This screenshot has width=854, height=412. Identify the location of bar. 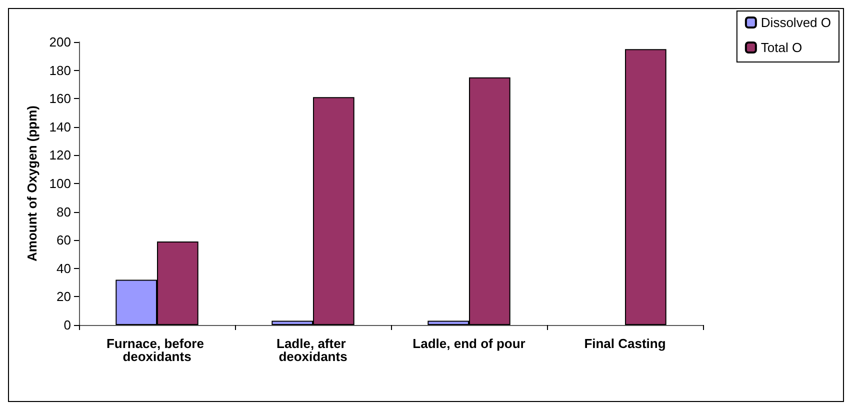
(645, 187).